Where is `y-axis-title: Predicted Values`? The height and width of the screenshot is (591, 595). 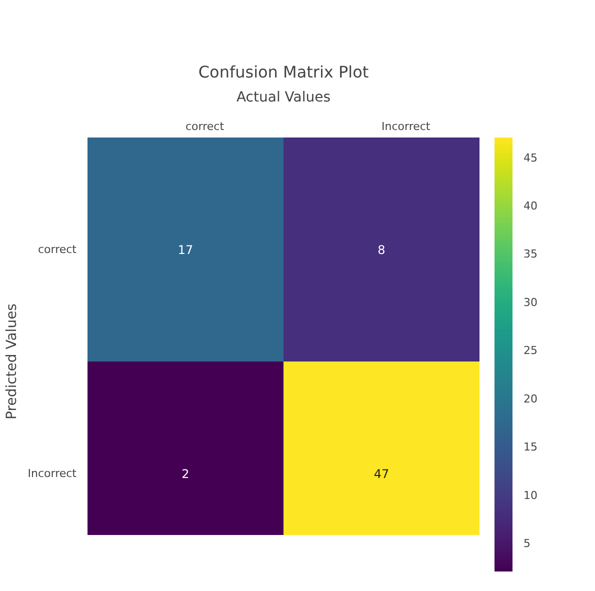 y-axis-title: Predicted Values is located at coordinates (12, 362).